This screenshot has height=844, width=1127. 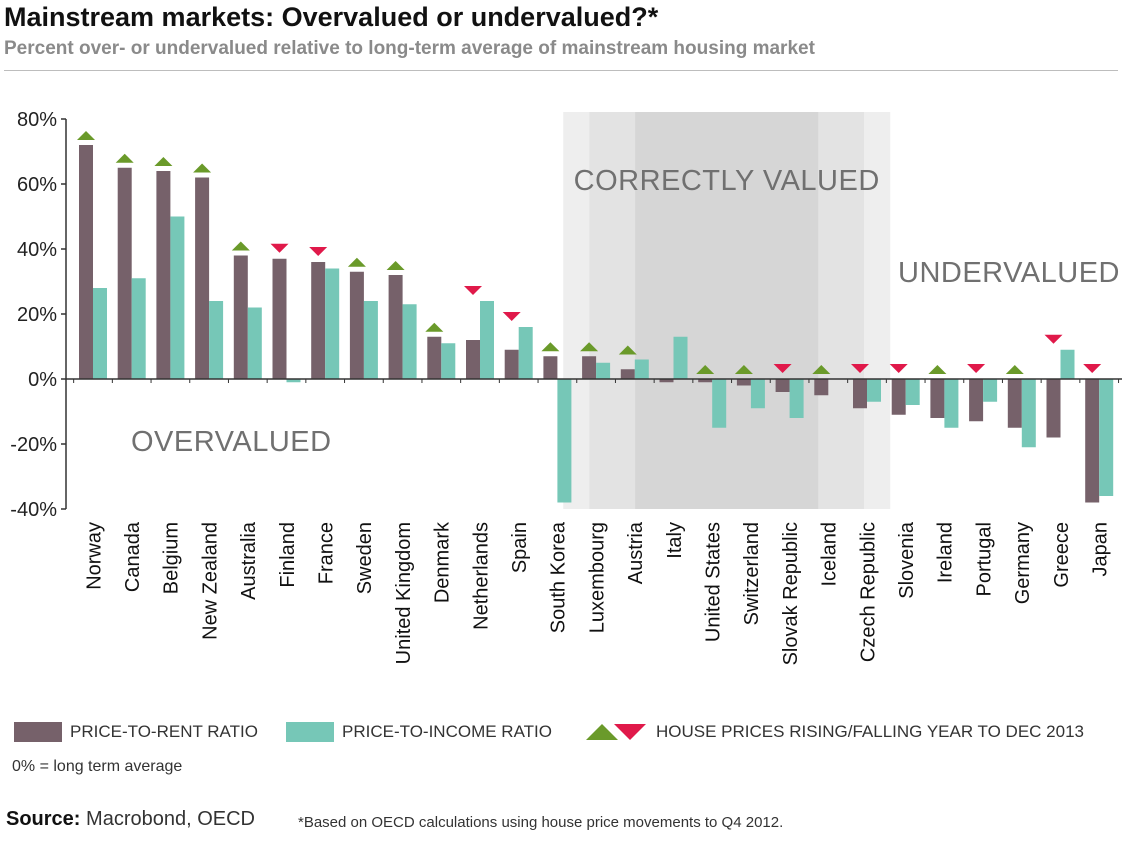 What do you see at coordinates (481, 576) in the screenshot?
I see `x-category-label: Netherlands` at bounding box center [481, 576].